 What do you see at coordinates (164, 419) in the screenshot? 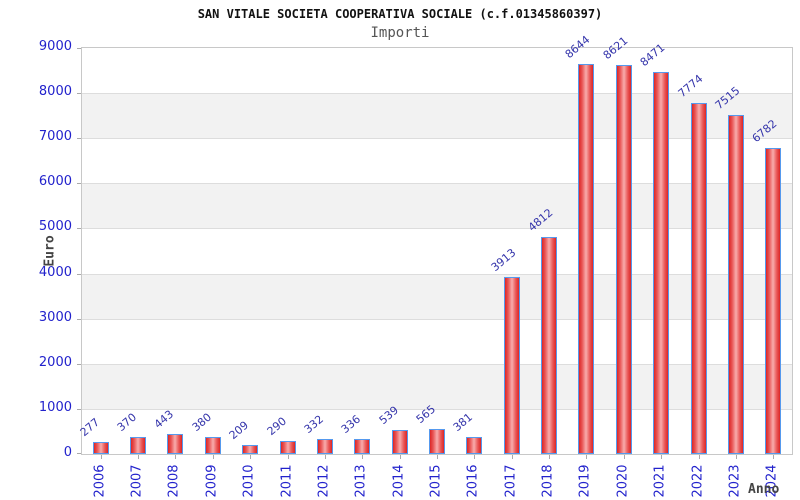
I see `bar-value-label: 443` at bounding box center [164, 419].